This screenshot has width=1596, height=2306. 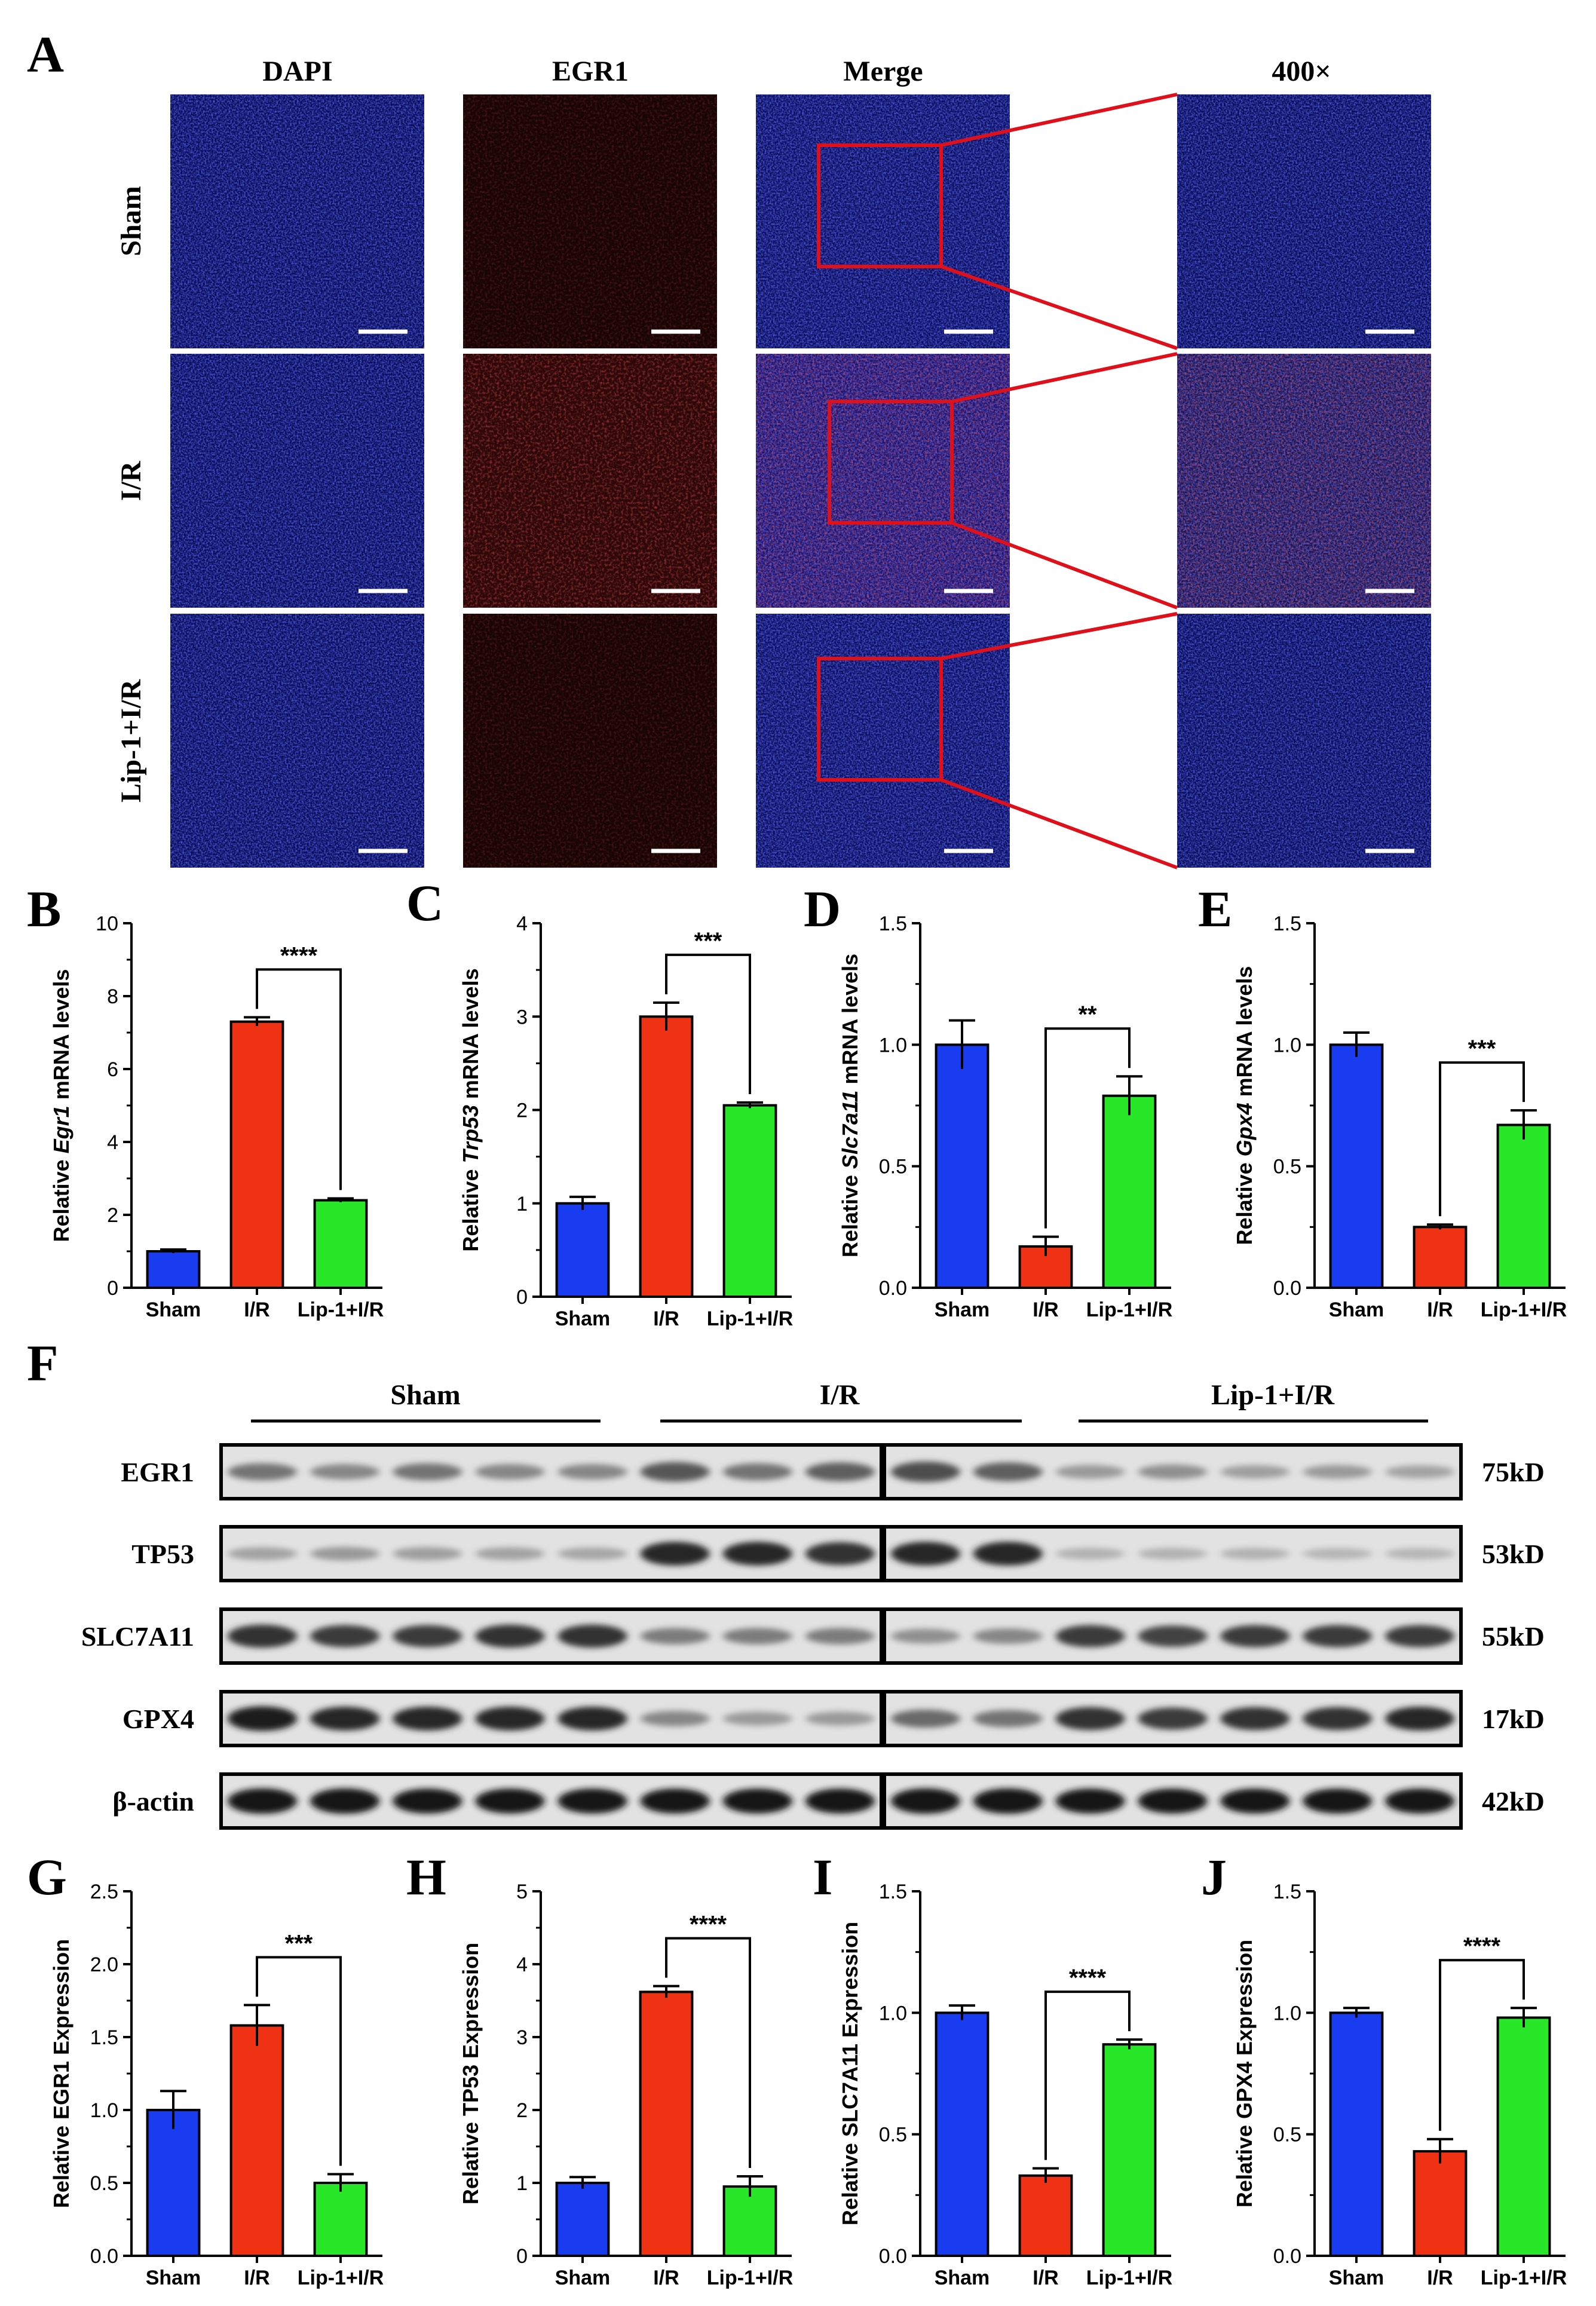 I want to click on y-tick-label: 0.5, so click(x=893, y=2135).